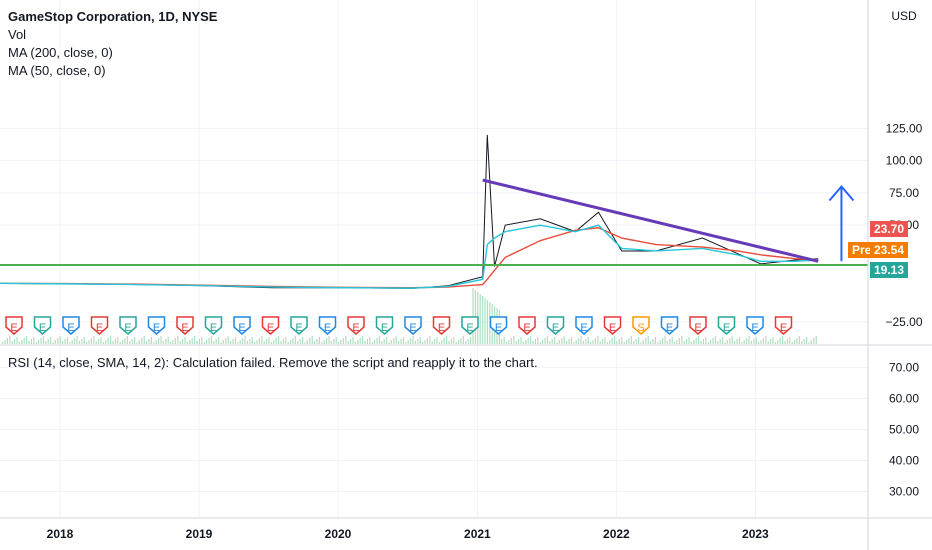 This screenshot has height=550, width=932. I want to click on currency-label: USD, so click(904, 16).